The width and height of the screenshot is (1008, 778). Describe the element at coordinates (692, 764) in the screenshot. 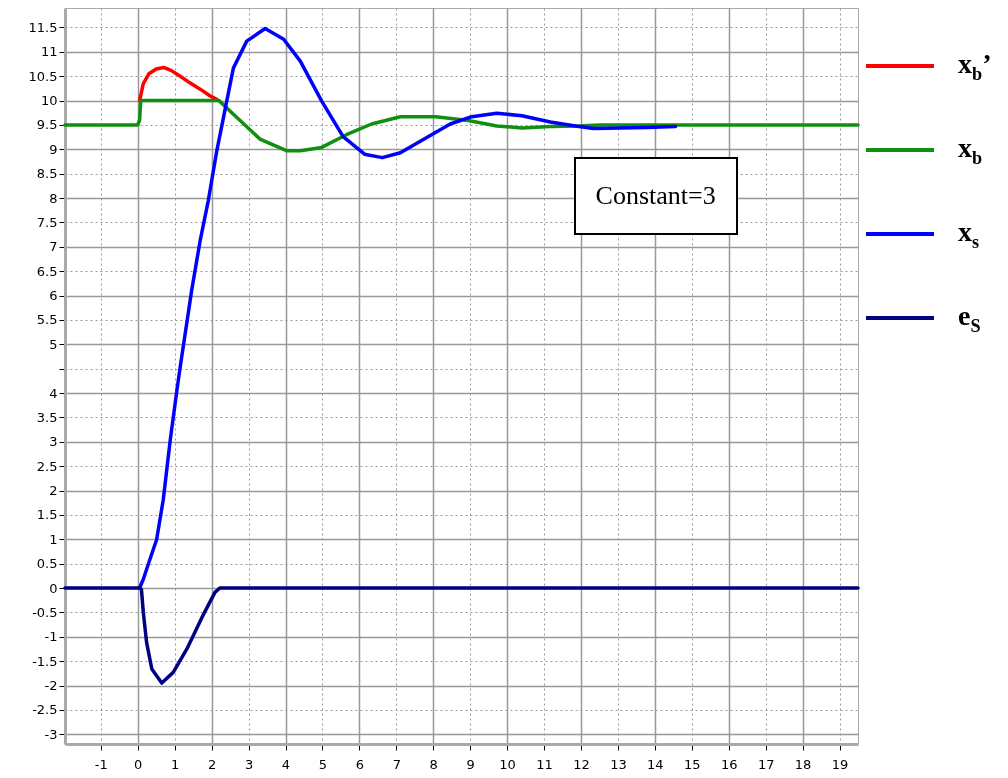

I see `x-tick-label: 15` at that location.